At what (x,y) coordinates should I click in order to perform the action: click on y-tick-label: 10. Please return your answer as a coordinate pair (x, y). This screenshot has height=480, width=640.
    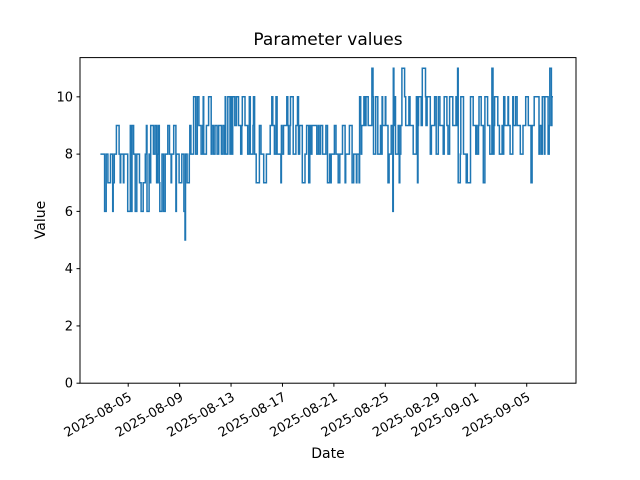
    Looking at the image, I should click on (64, 97).